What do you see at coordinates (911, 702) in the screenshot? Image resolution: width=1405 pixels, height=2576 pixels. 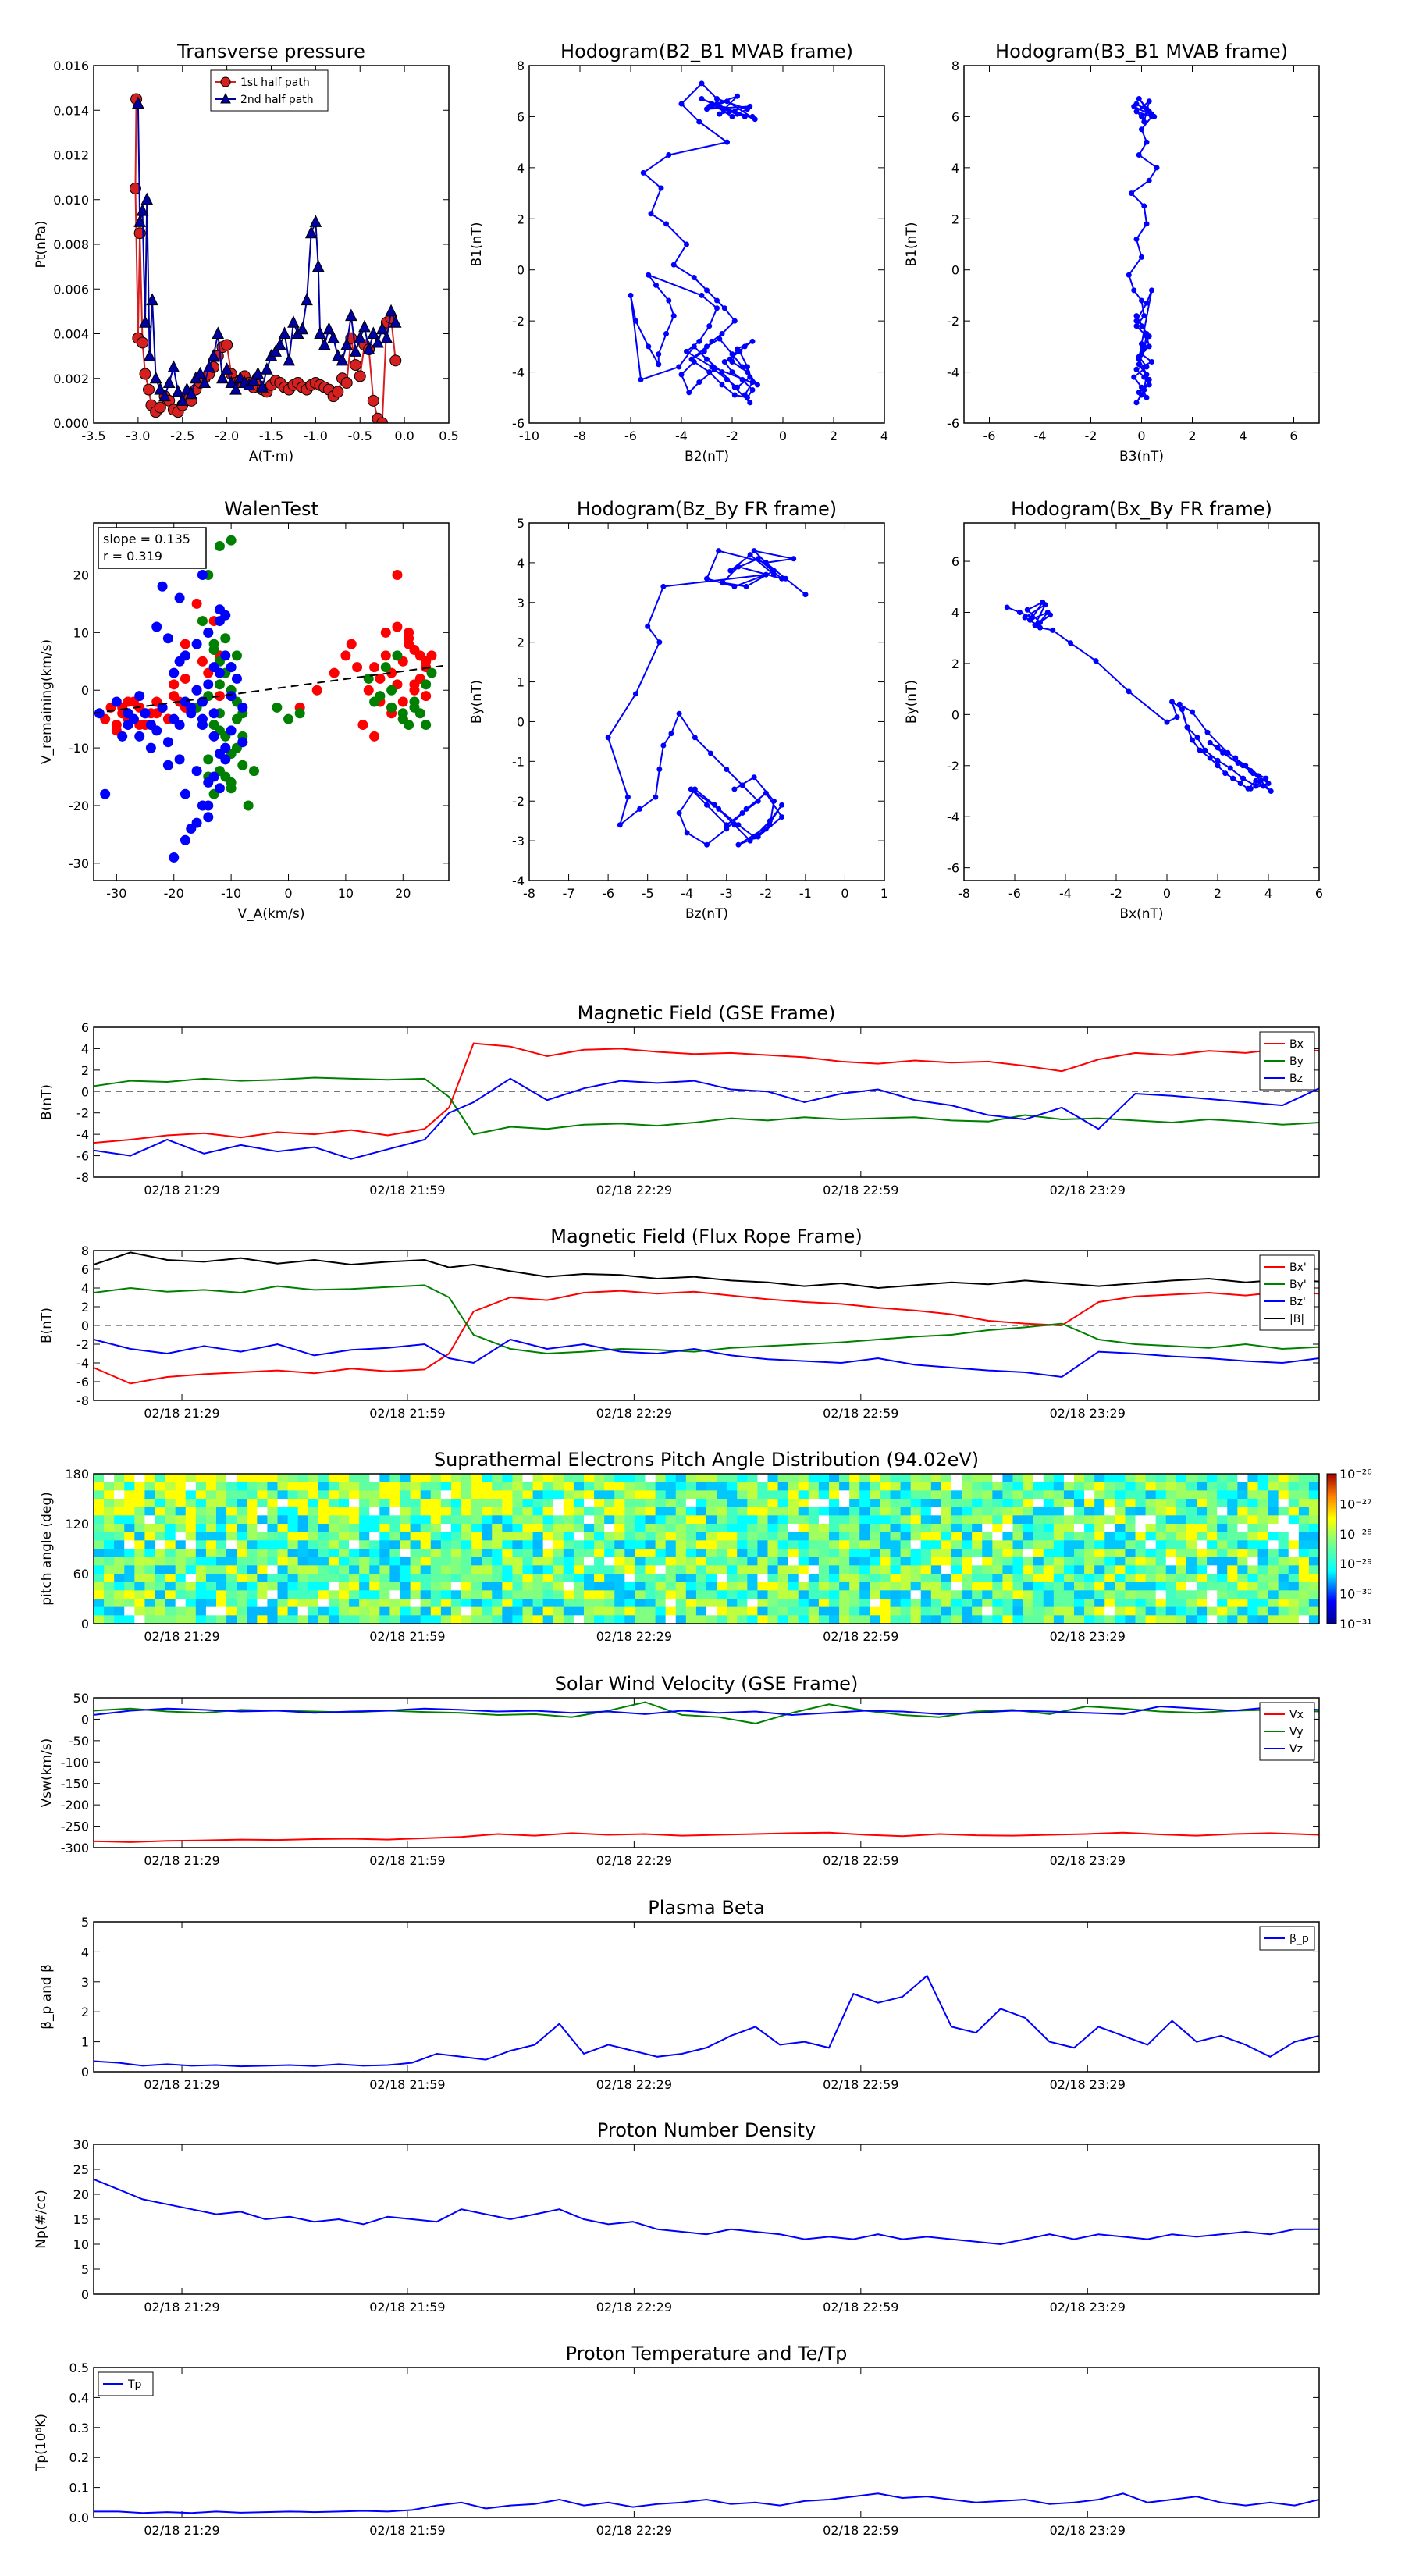 I see `y-axis-label: By(nT)` at bounding box center [911, 702].